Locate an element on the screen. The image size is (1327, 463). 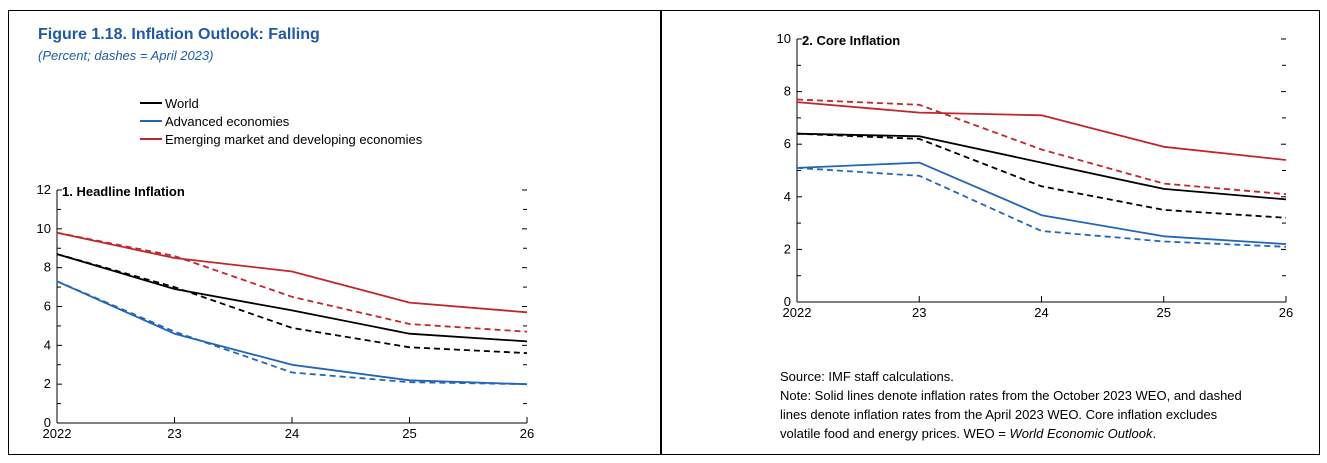
note-line-3-prefix: volatile food and energy prices. WEO = is located at coordinates (895, 433).